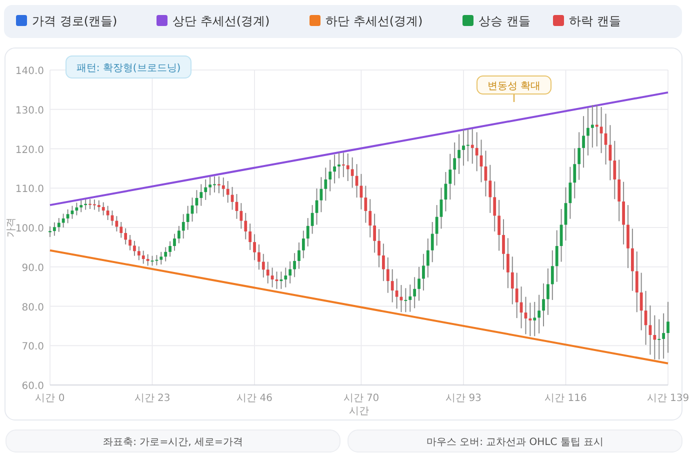 The height and width of the screenshot is (455, 700). What do you see at coordinates (361, 398) in the screenshot?
I see `x-tick-label: 시간 70` at bounding box center [361, 398].